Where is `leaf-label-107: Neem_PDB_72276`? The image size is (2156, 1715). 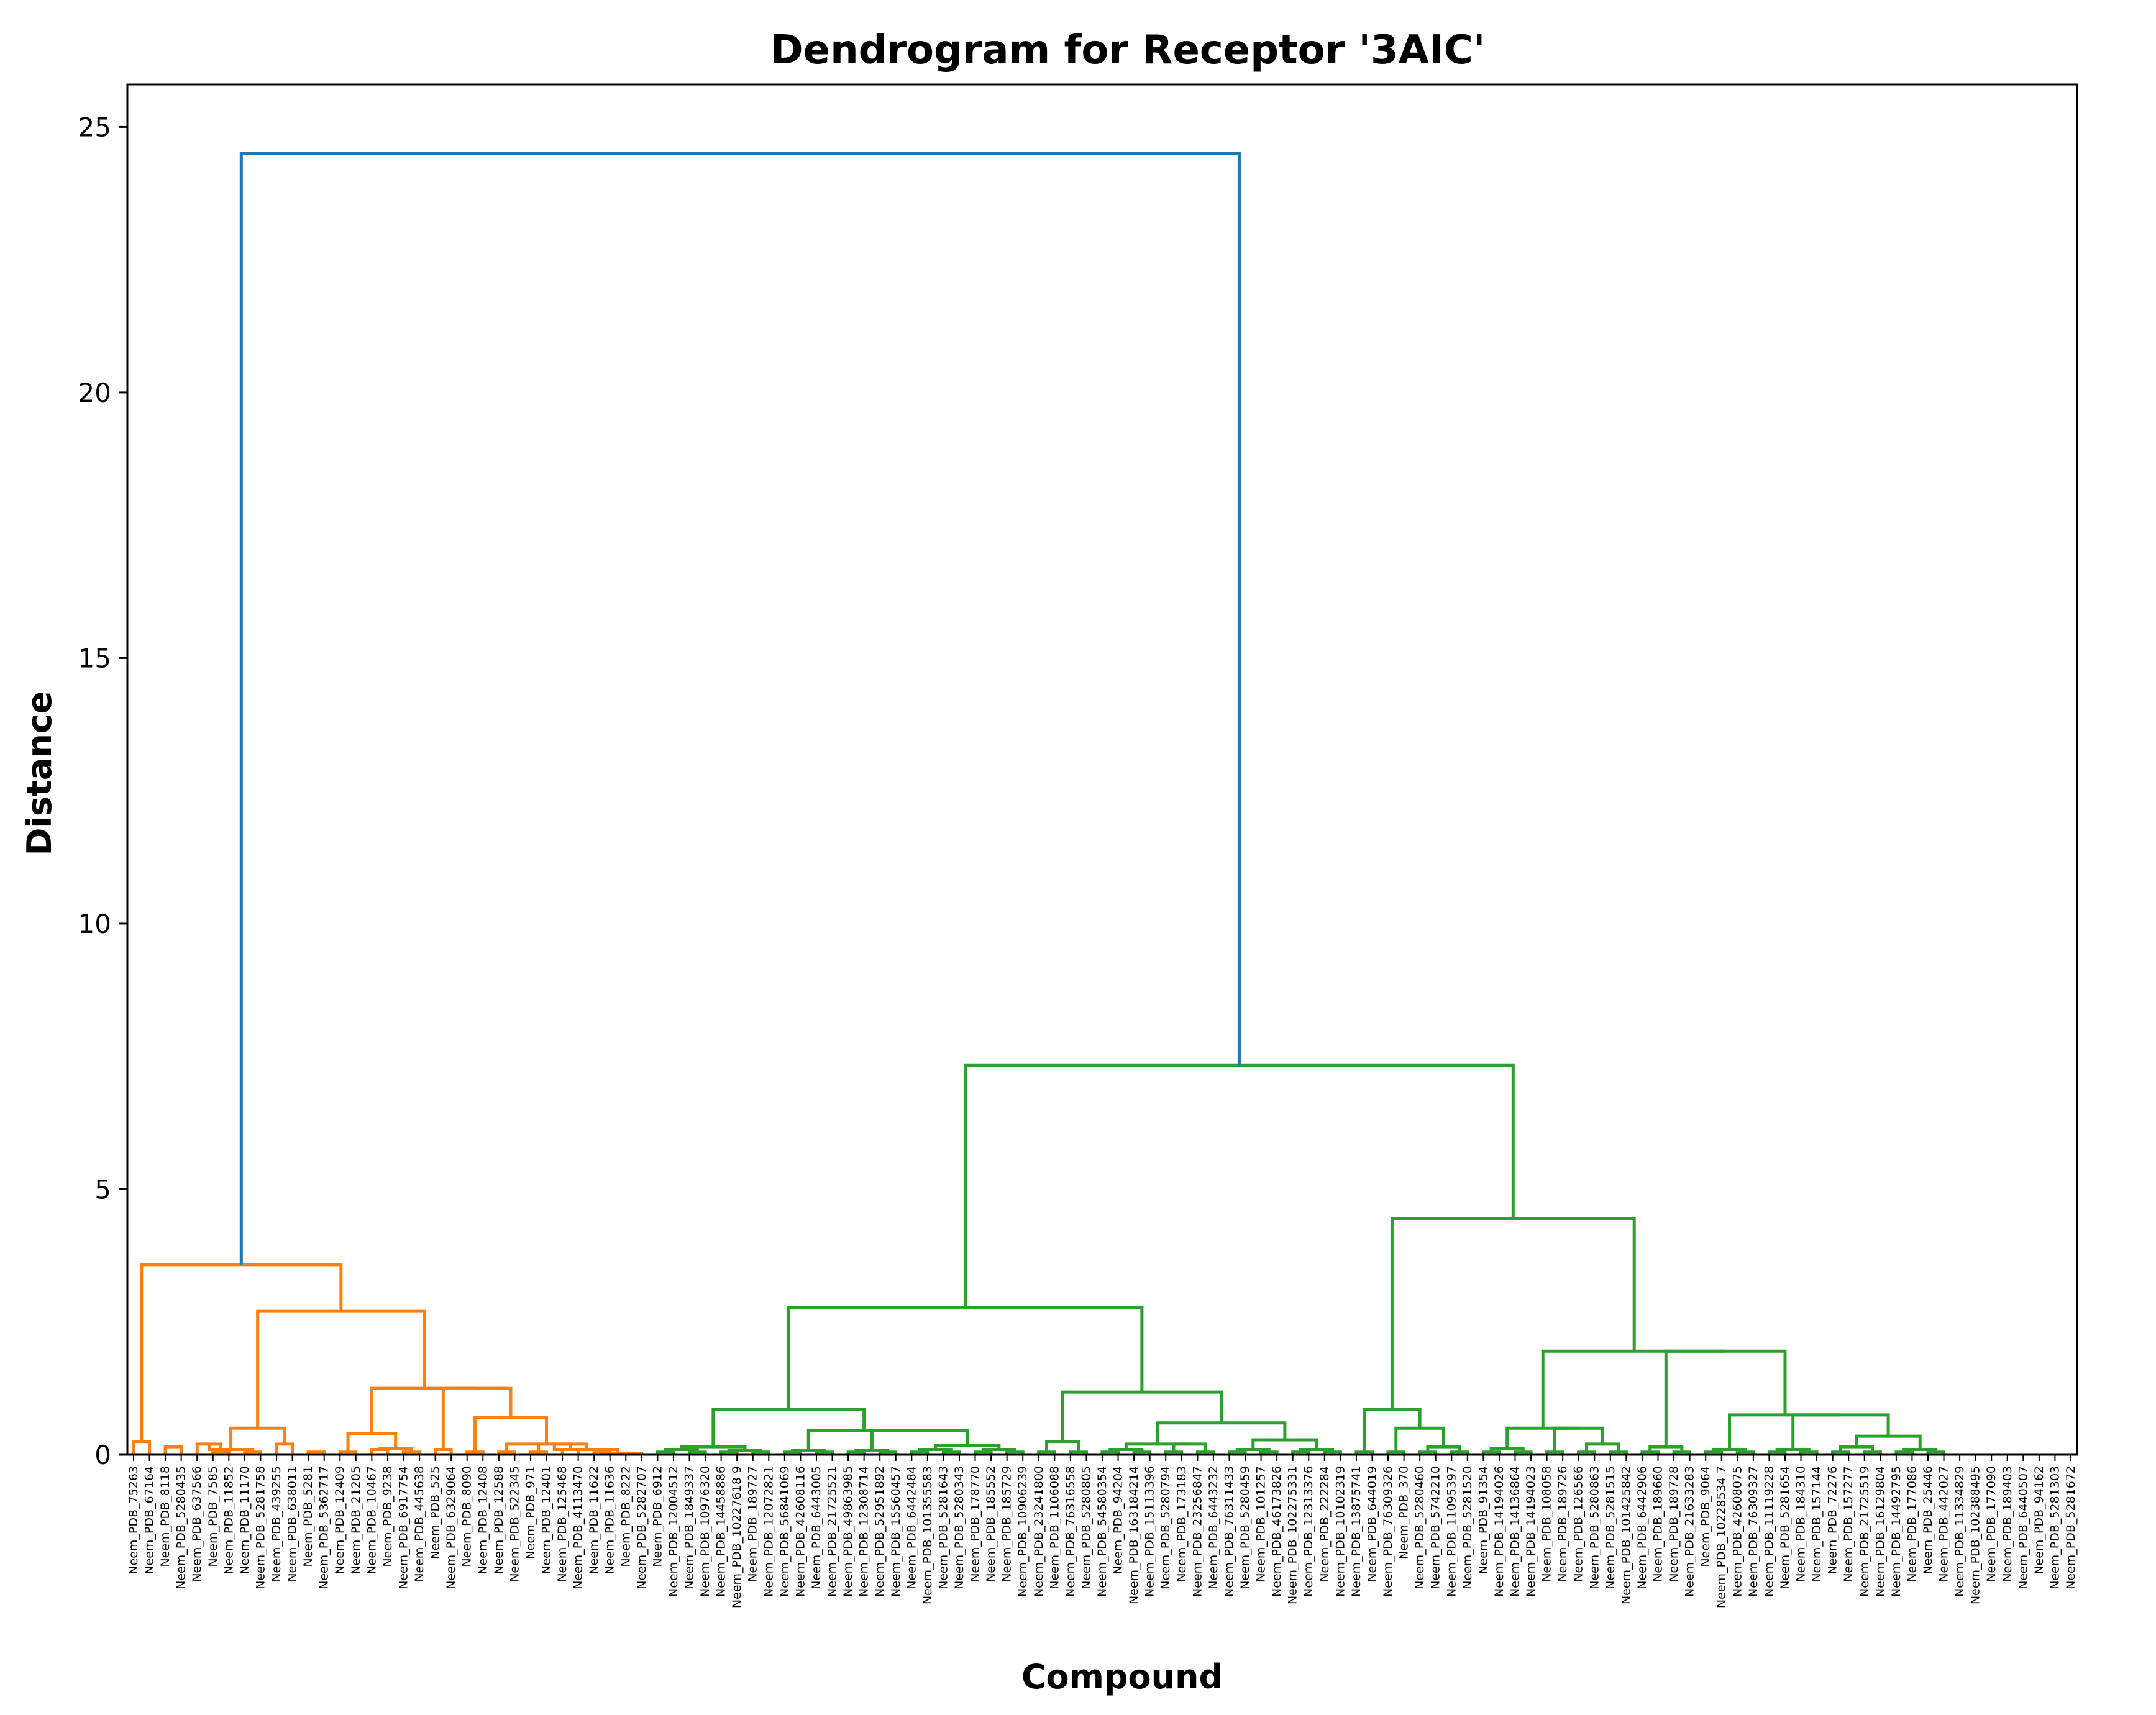
leaf-label-107: Neem_PDB_72276 is located at coordinates (1833, 1520).